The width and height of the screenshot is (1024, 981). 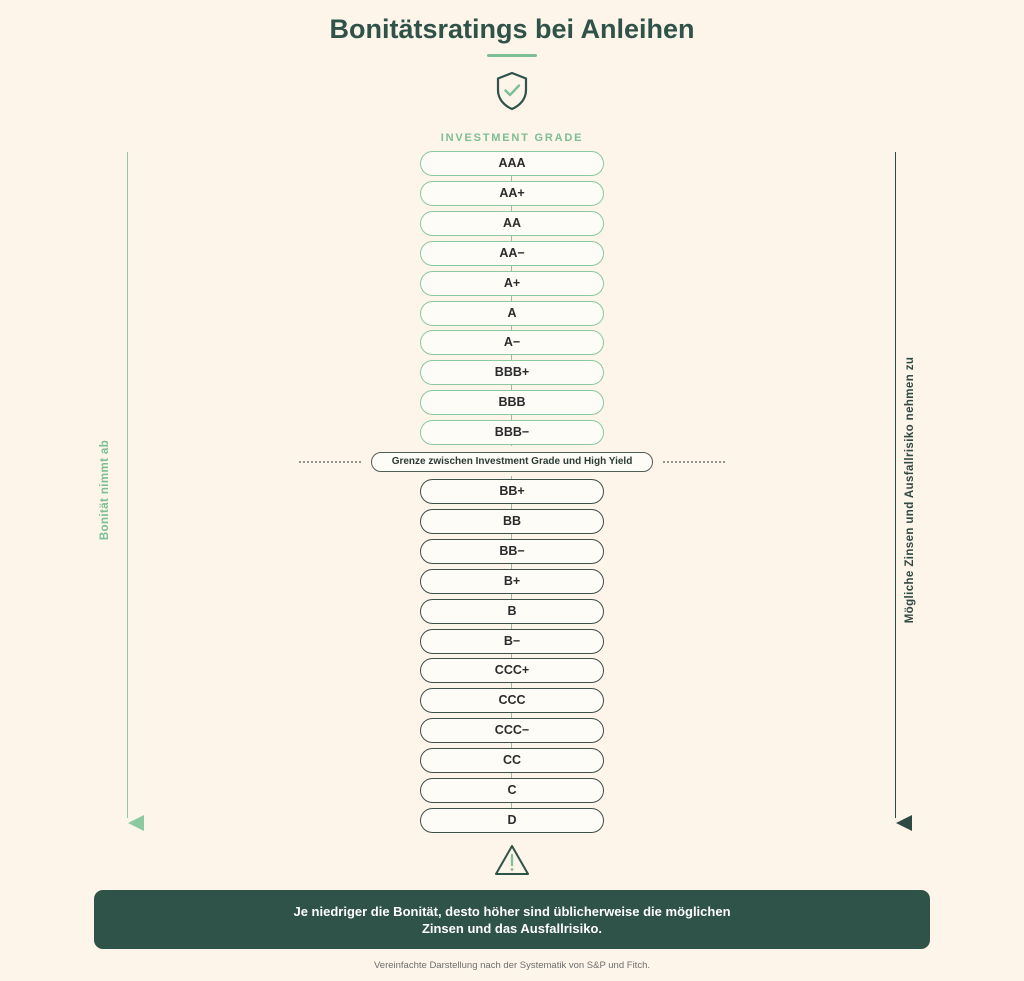 I want to click on rating-hy-5: B−, so click(x=512, y=641).